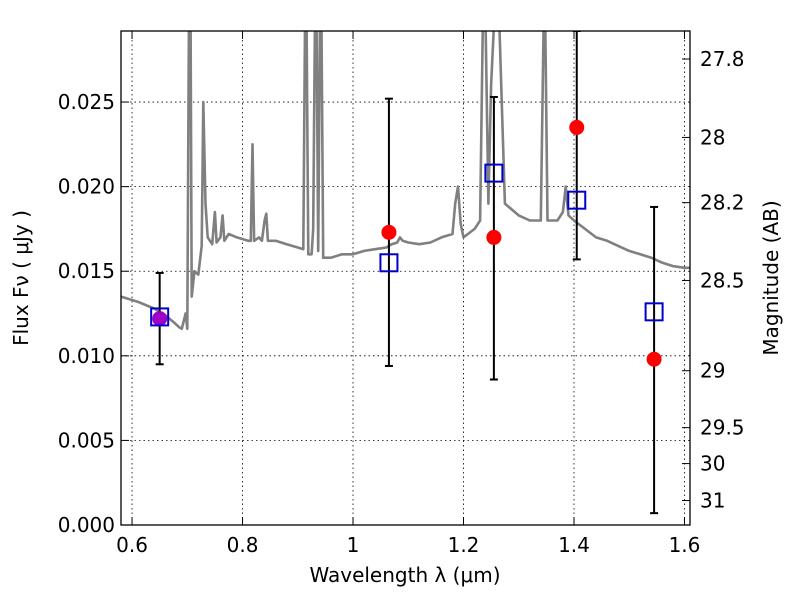 This screenshot has height=600, width=800. I want to click on y-tick-label: 0.025, so click(86, 102).